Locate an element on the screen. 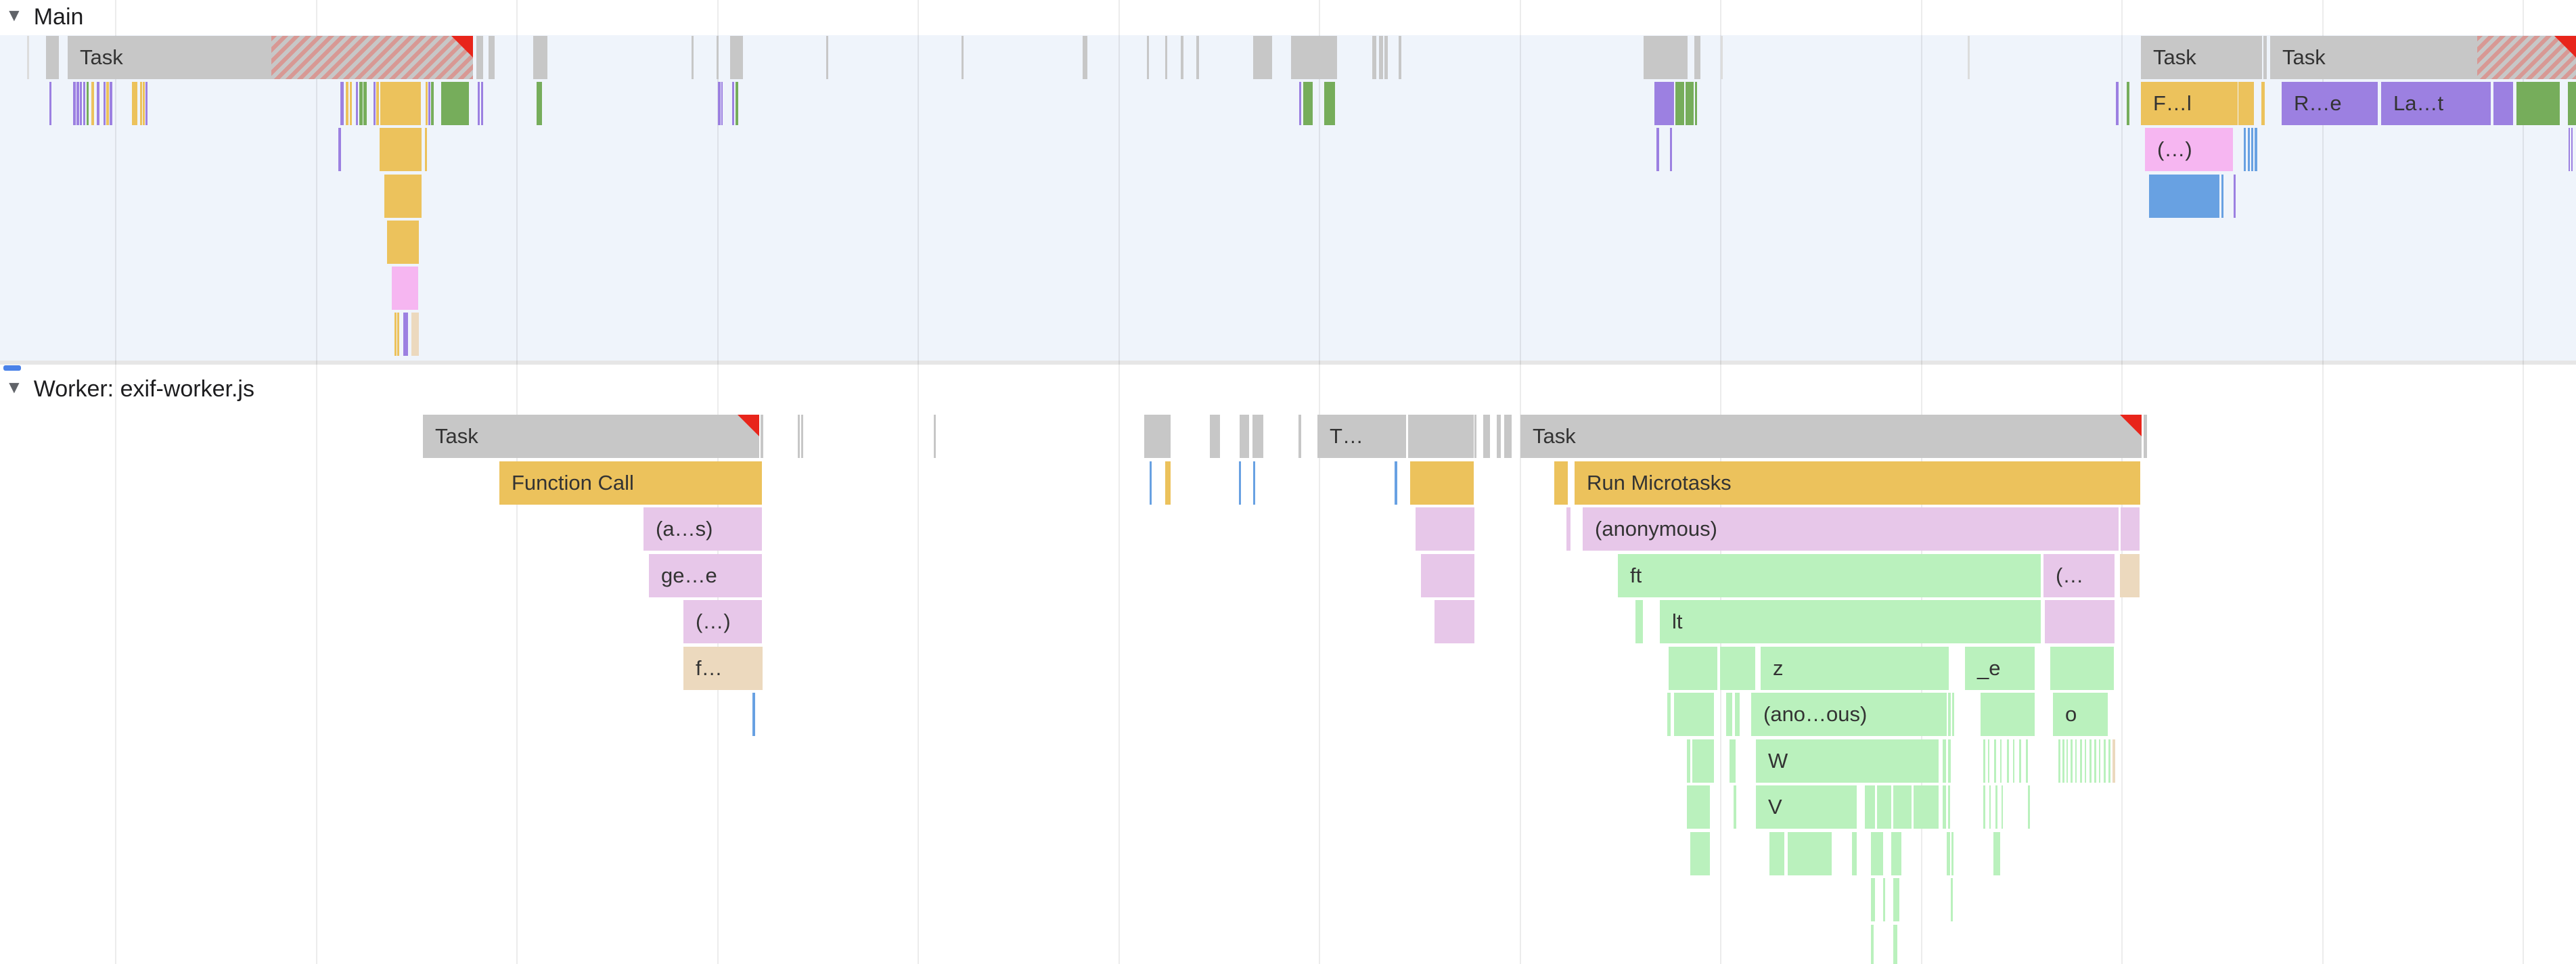 Image resolution: width=2576 pixels, height=964 pixels. flame-bar-task: Task is located at coordinates (270, 58).